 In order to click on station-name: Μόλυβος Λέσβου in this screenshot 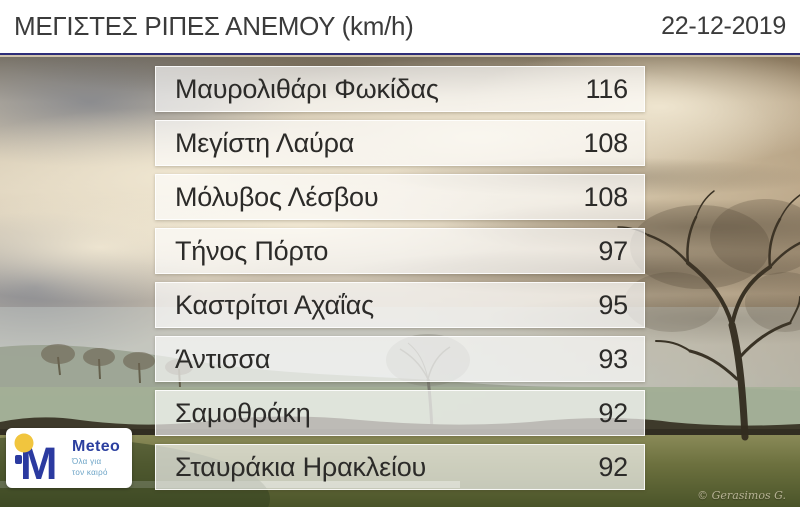, I will do `click(277, 196)`.